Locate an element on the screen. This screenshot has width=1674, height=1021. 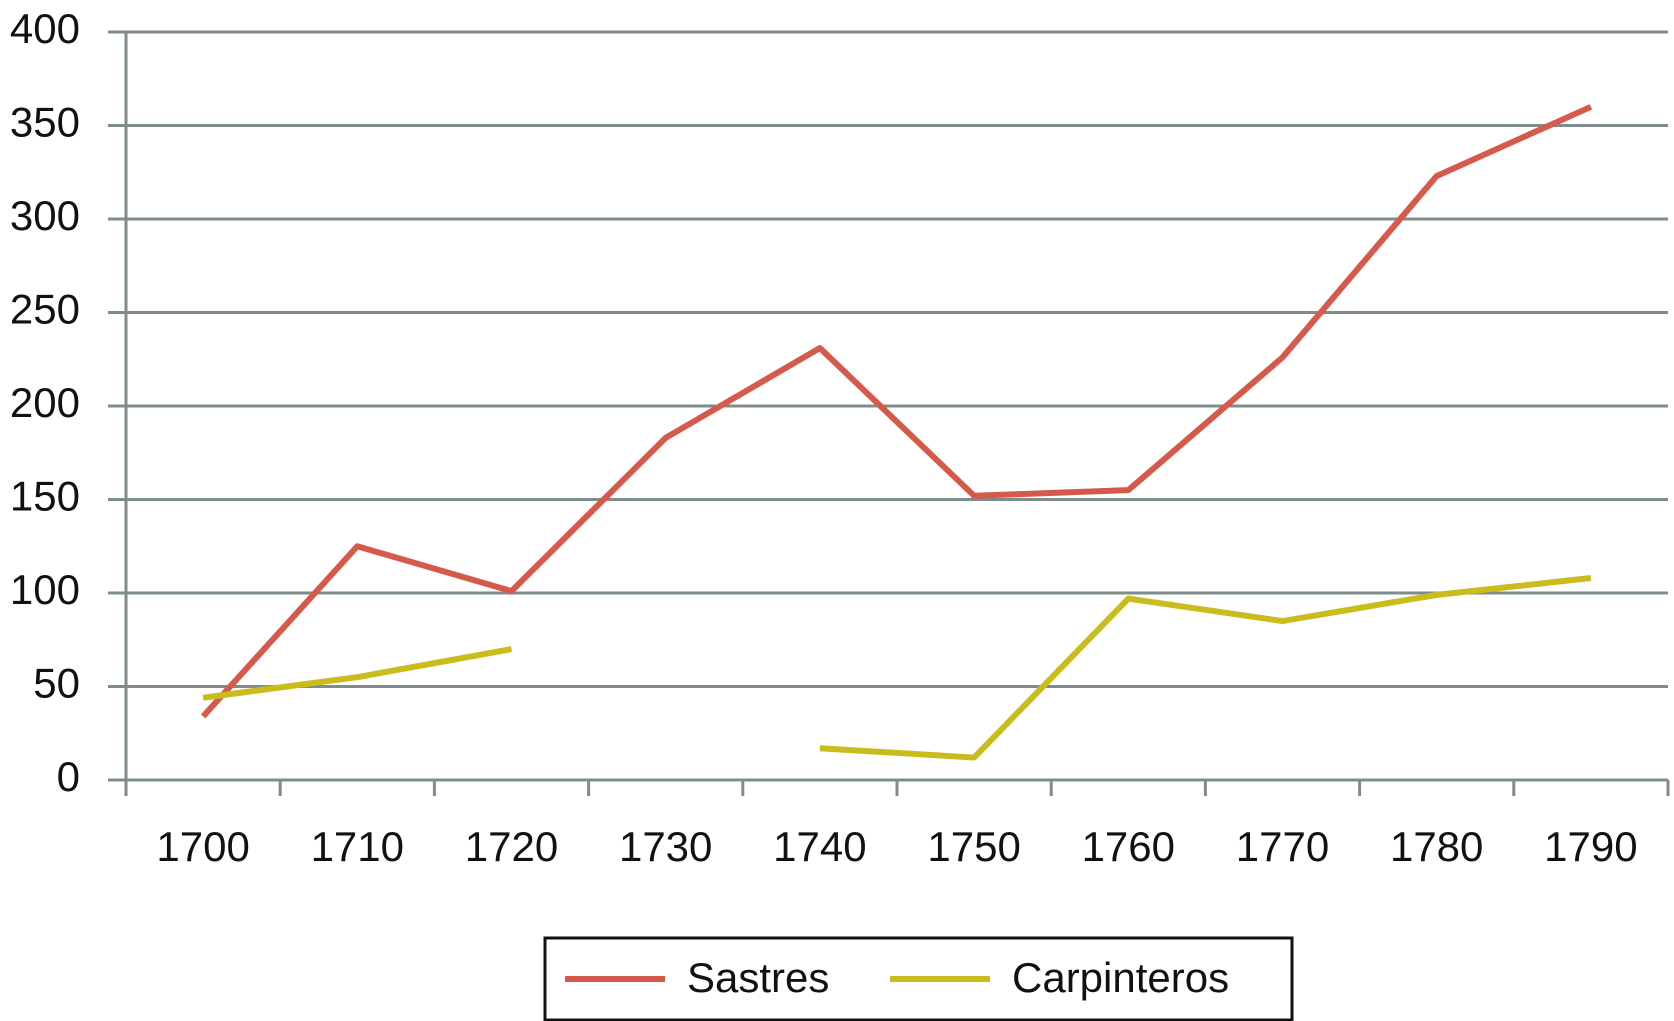
x-tick-label: 1760 is located at coordinates (1128, 846).